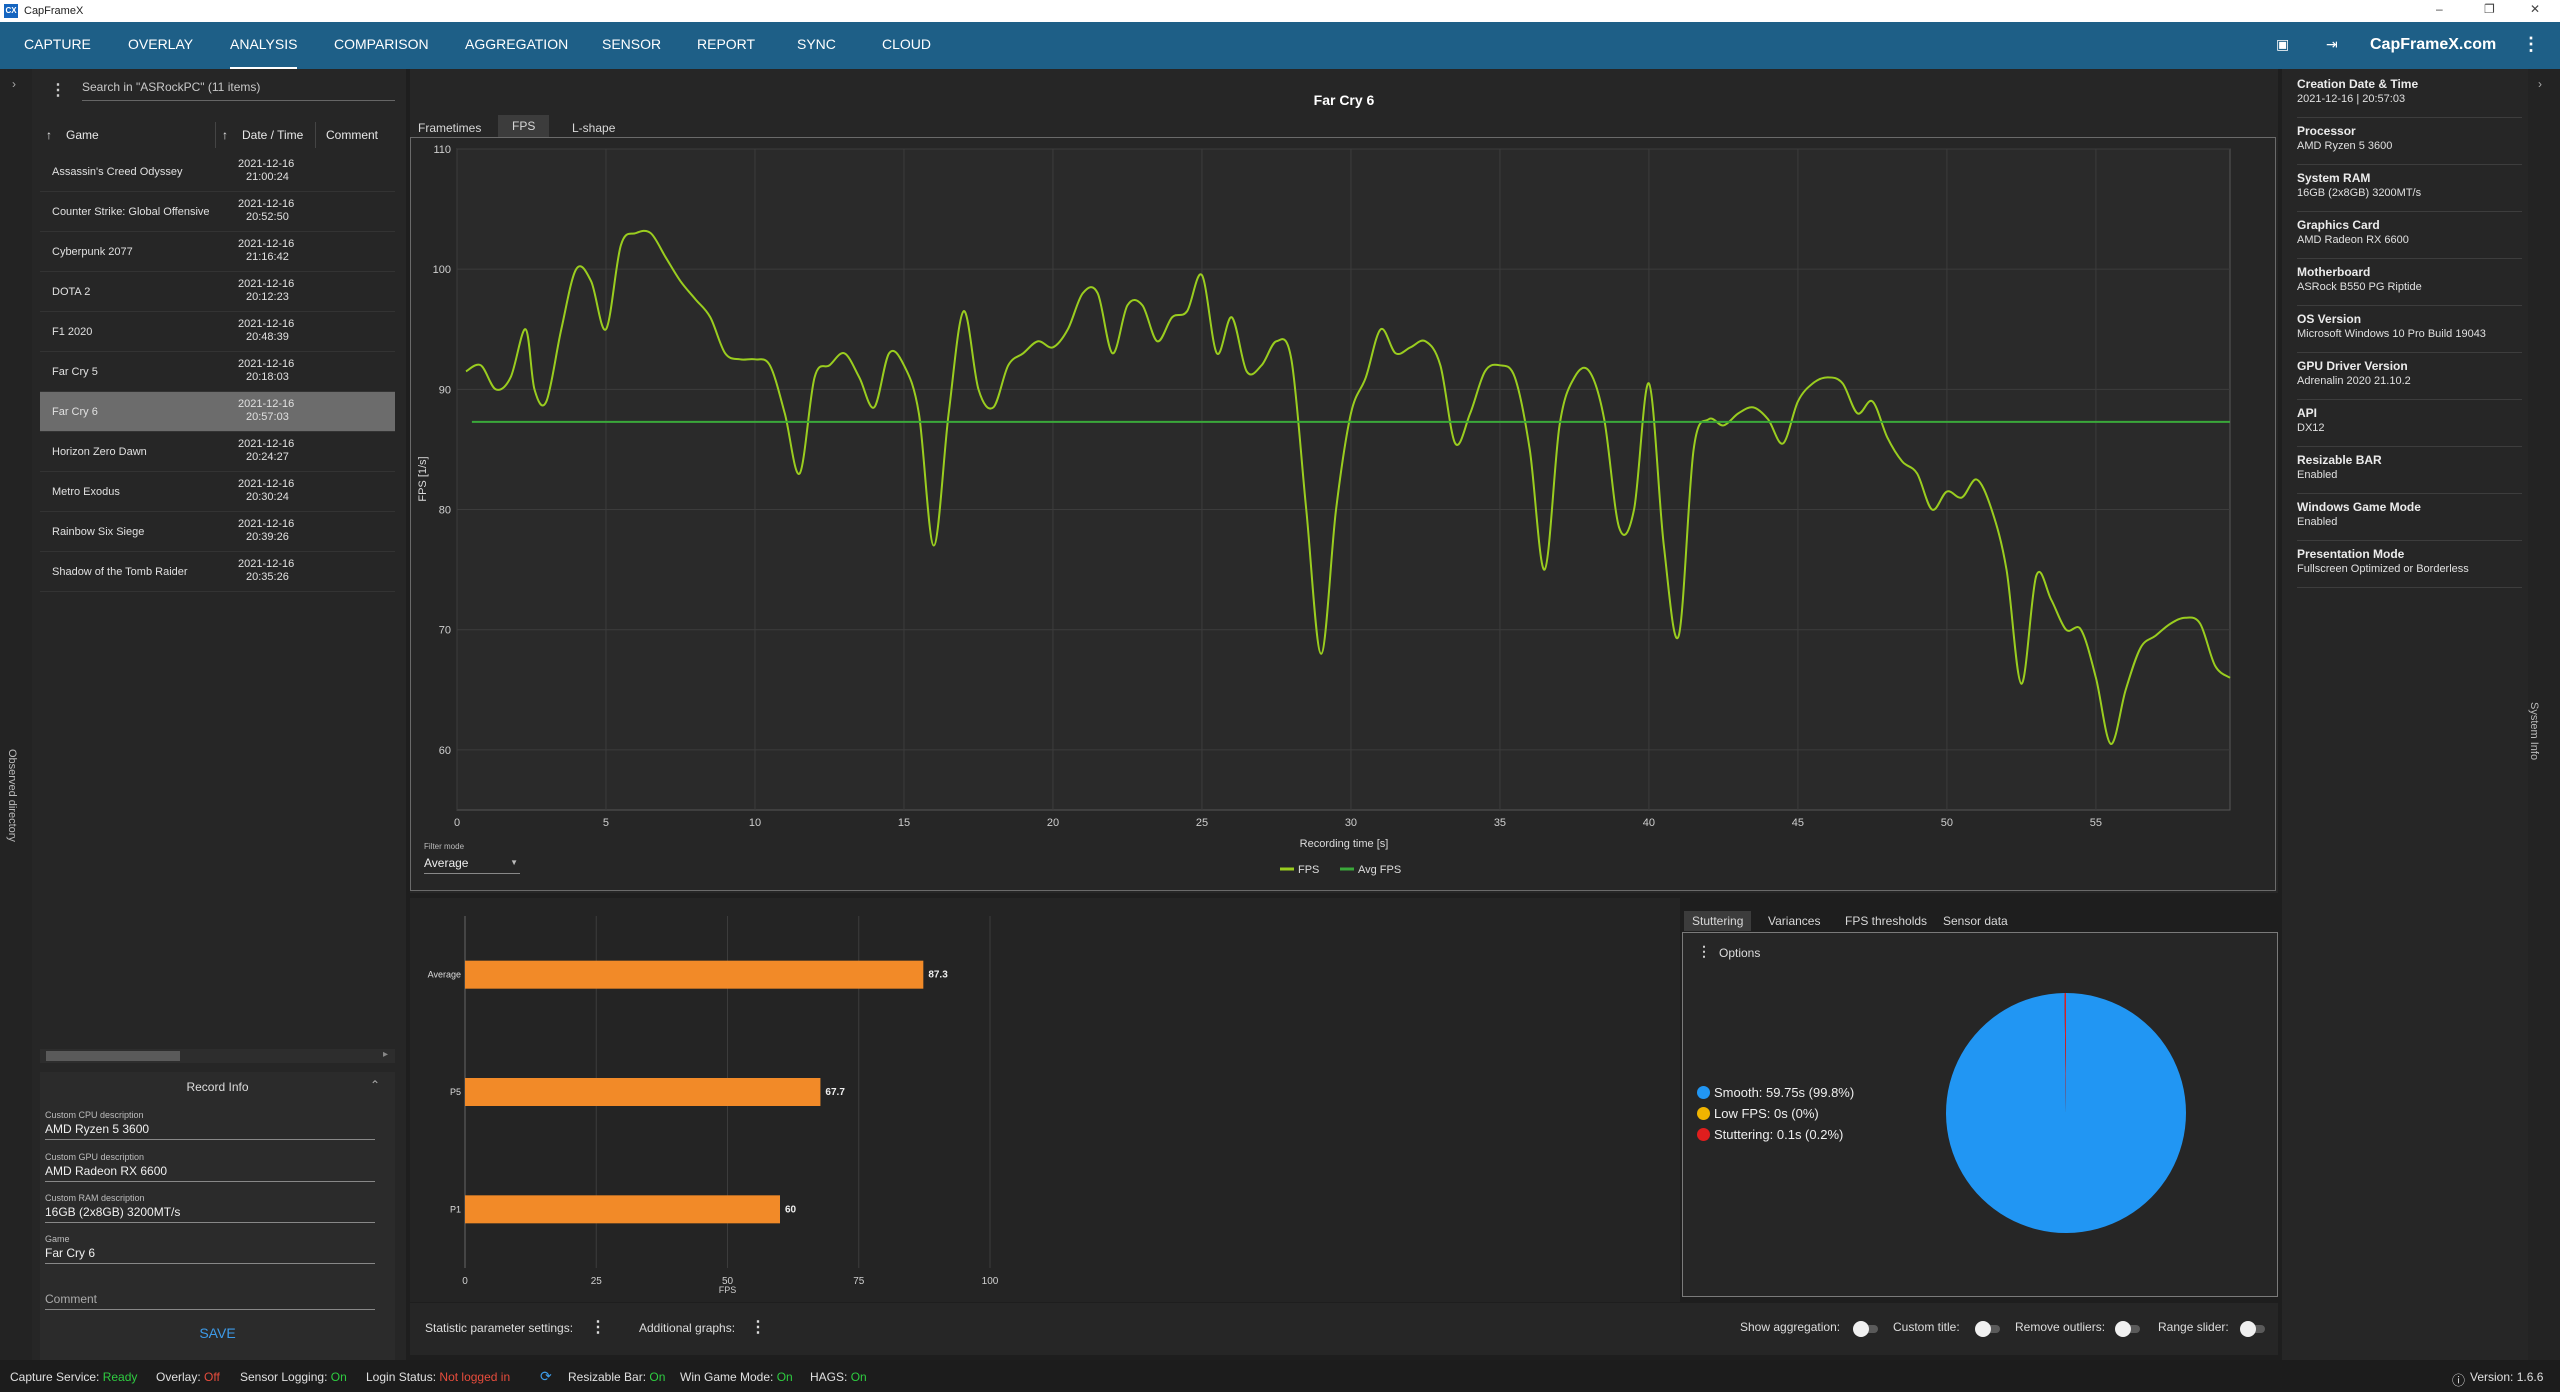 The image size is (2560, 1392). Describe the element at coordinates (266, 371) in the screenshot. I see `record-datetime: 2021-12-16 20:18:03` at that location.